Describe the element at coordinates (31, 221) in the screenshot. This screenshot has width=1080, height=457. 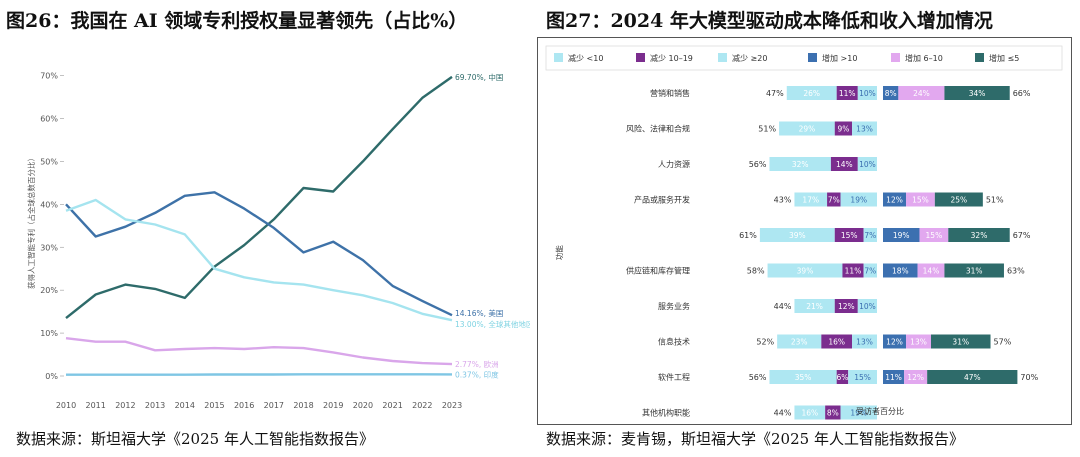
I see `y-axis-label: 获得人工智能专利（占全球总数百分比）` at that location.